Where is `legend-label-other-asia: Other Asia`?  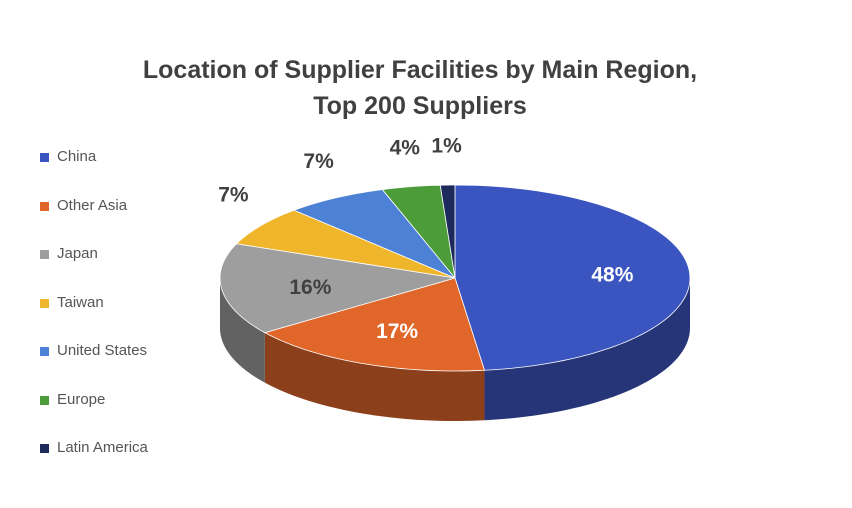
legend-label-other-asia: Other Asia is located at coordinates (92, 205).